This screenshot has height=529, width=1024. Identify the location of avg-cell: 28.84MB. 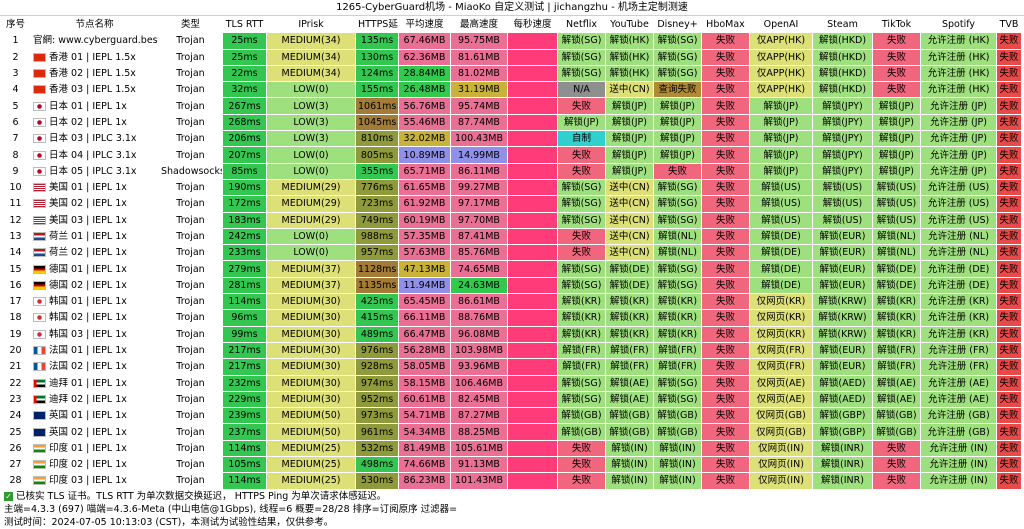
(425, 73).